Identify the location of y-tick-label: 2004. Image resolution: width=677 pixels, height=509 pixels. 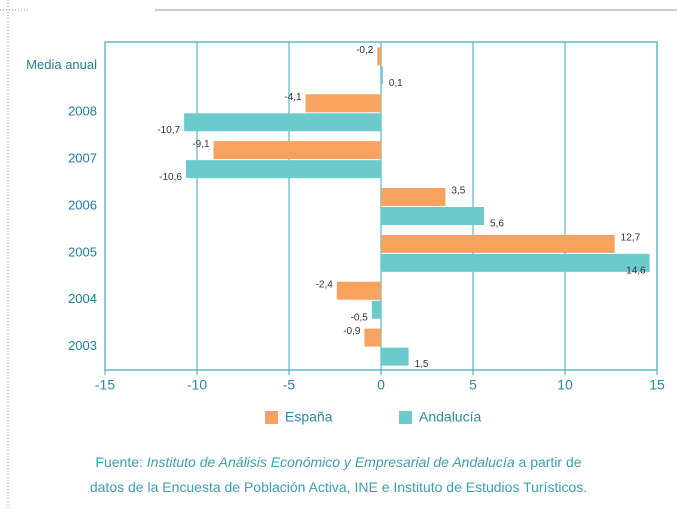
(82, 298).